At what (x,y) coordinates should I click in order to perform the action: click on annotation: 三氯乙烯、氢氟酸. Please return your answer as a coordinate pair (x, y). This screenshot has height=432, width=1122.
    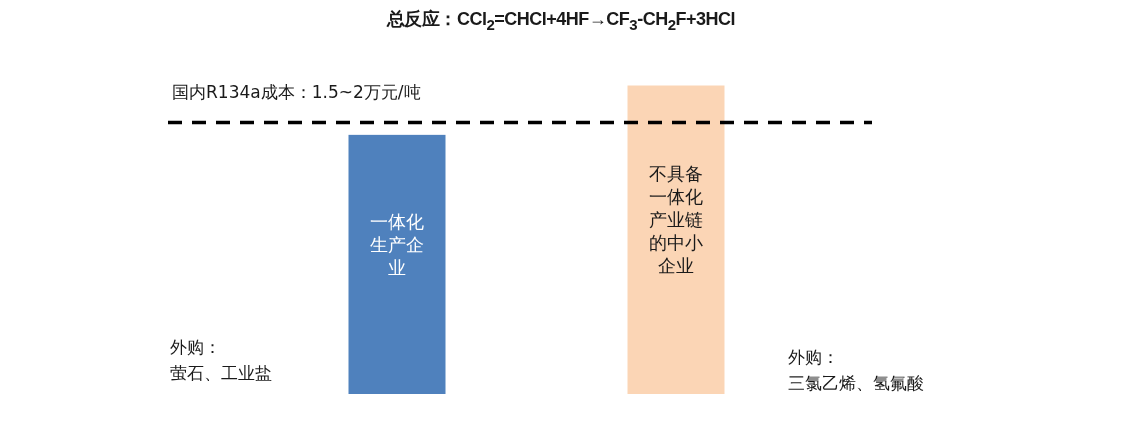
    Looking at the image, I should click on (856, 383).